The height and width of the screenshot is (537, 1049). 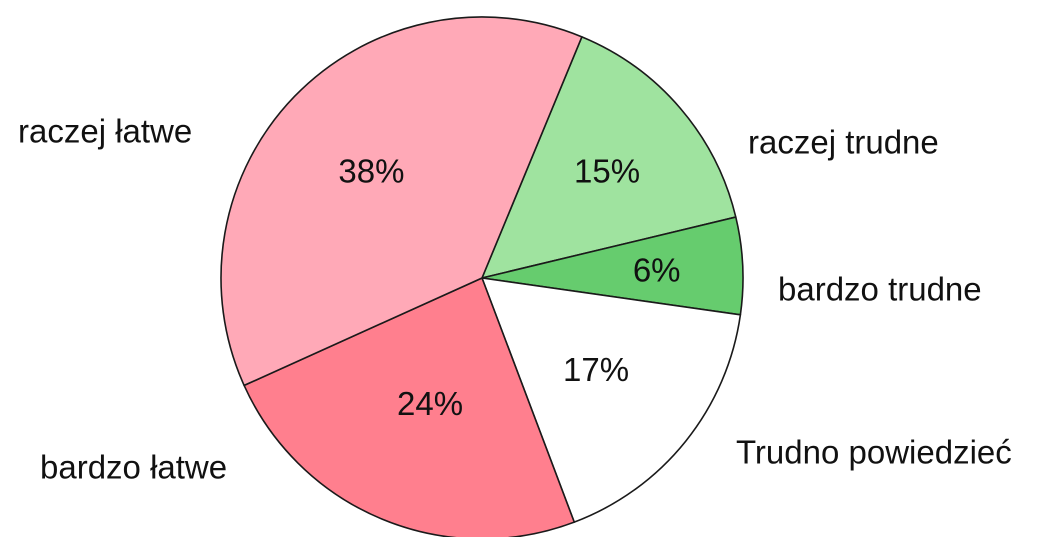 What do you see at coordinates (133, 467) in the screenshot?
I see `slice-category-label-bardzo-latwe: bardzo łatwe` at bounding box center [133, 467].